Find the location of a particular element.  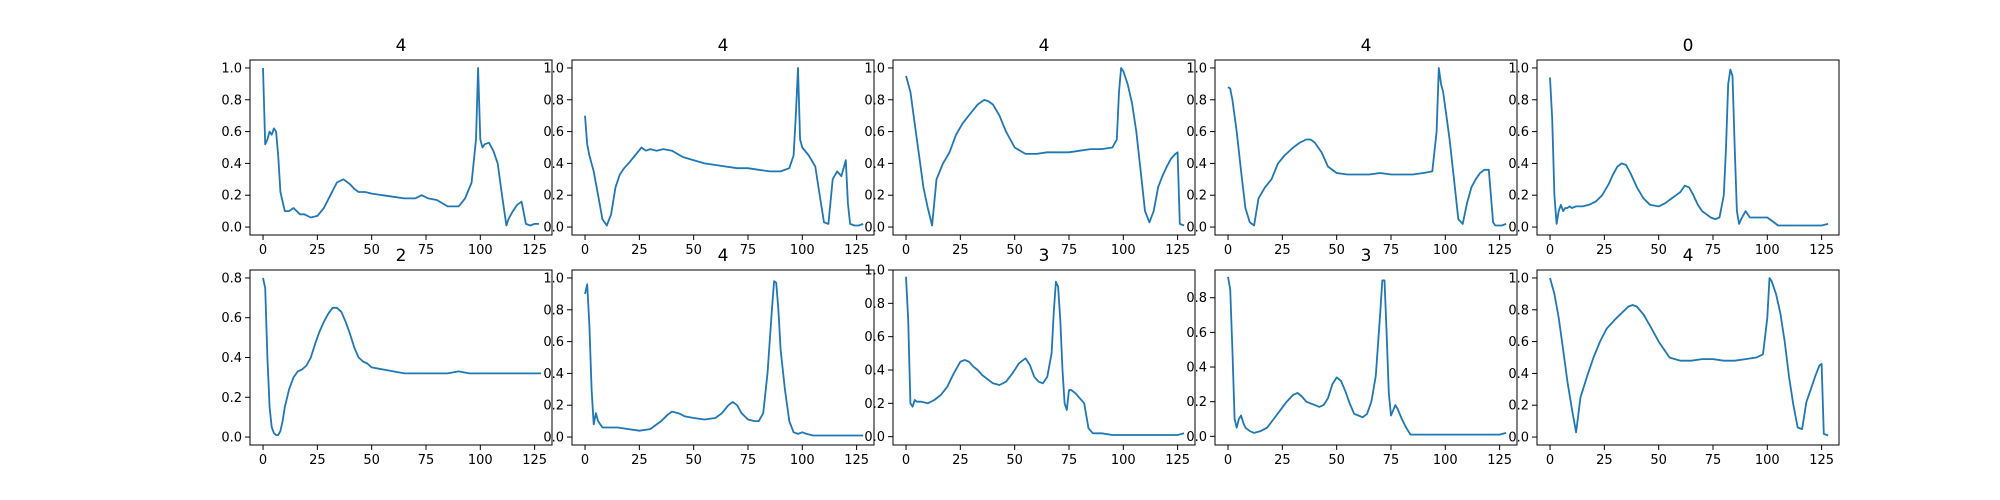

subplot-7: 4 0 25 50 75 100 125 0.0 0.2 0.4 0.6 0.8 1.0 is located at coordinates (709, 357).